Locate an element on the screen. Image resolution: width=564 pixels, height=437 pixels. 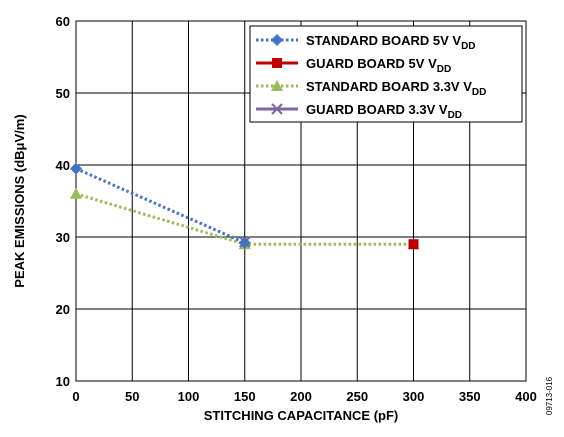
x-tick-label: 300 is located at coordinates (414, 396).